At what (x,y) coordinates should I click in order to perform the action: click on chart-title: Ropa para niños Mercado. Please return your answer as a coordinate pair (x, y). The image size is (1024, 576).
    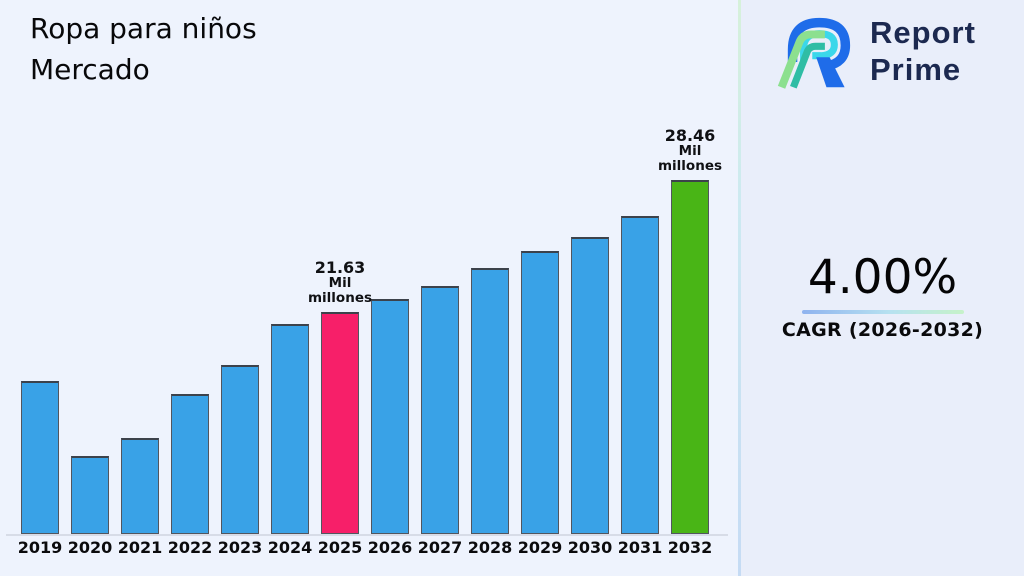
    Looking at the image, I should click on (143, 49).